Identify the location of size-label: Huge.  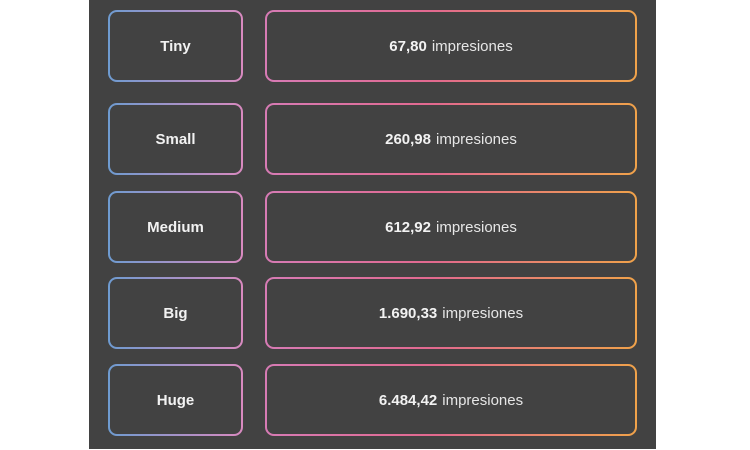
(175, 400).